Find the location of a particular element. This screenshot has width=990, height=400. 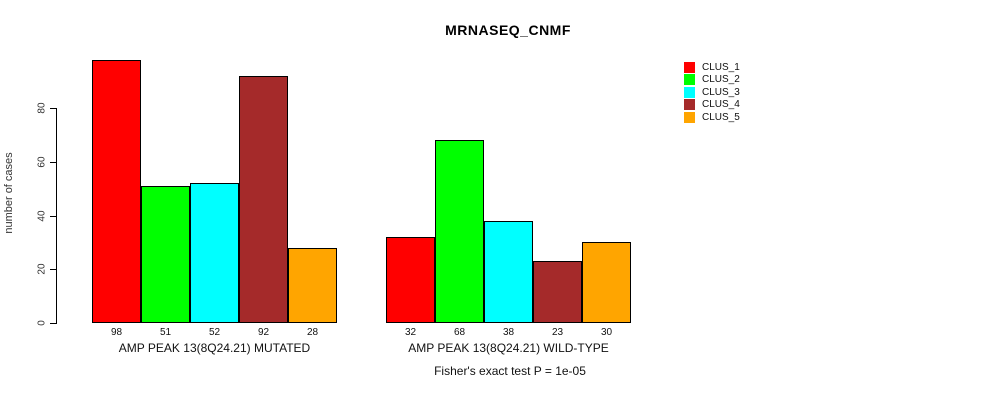

y-axis-line is located at coordinates (56, 216).